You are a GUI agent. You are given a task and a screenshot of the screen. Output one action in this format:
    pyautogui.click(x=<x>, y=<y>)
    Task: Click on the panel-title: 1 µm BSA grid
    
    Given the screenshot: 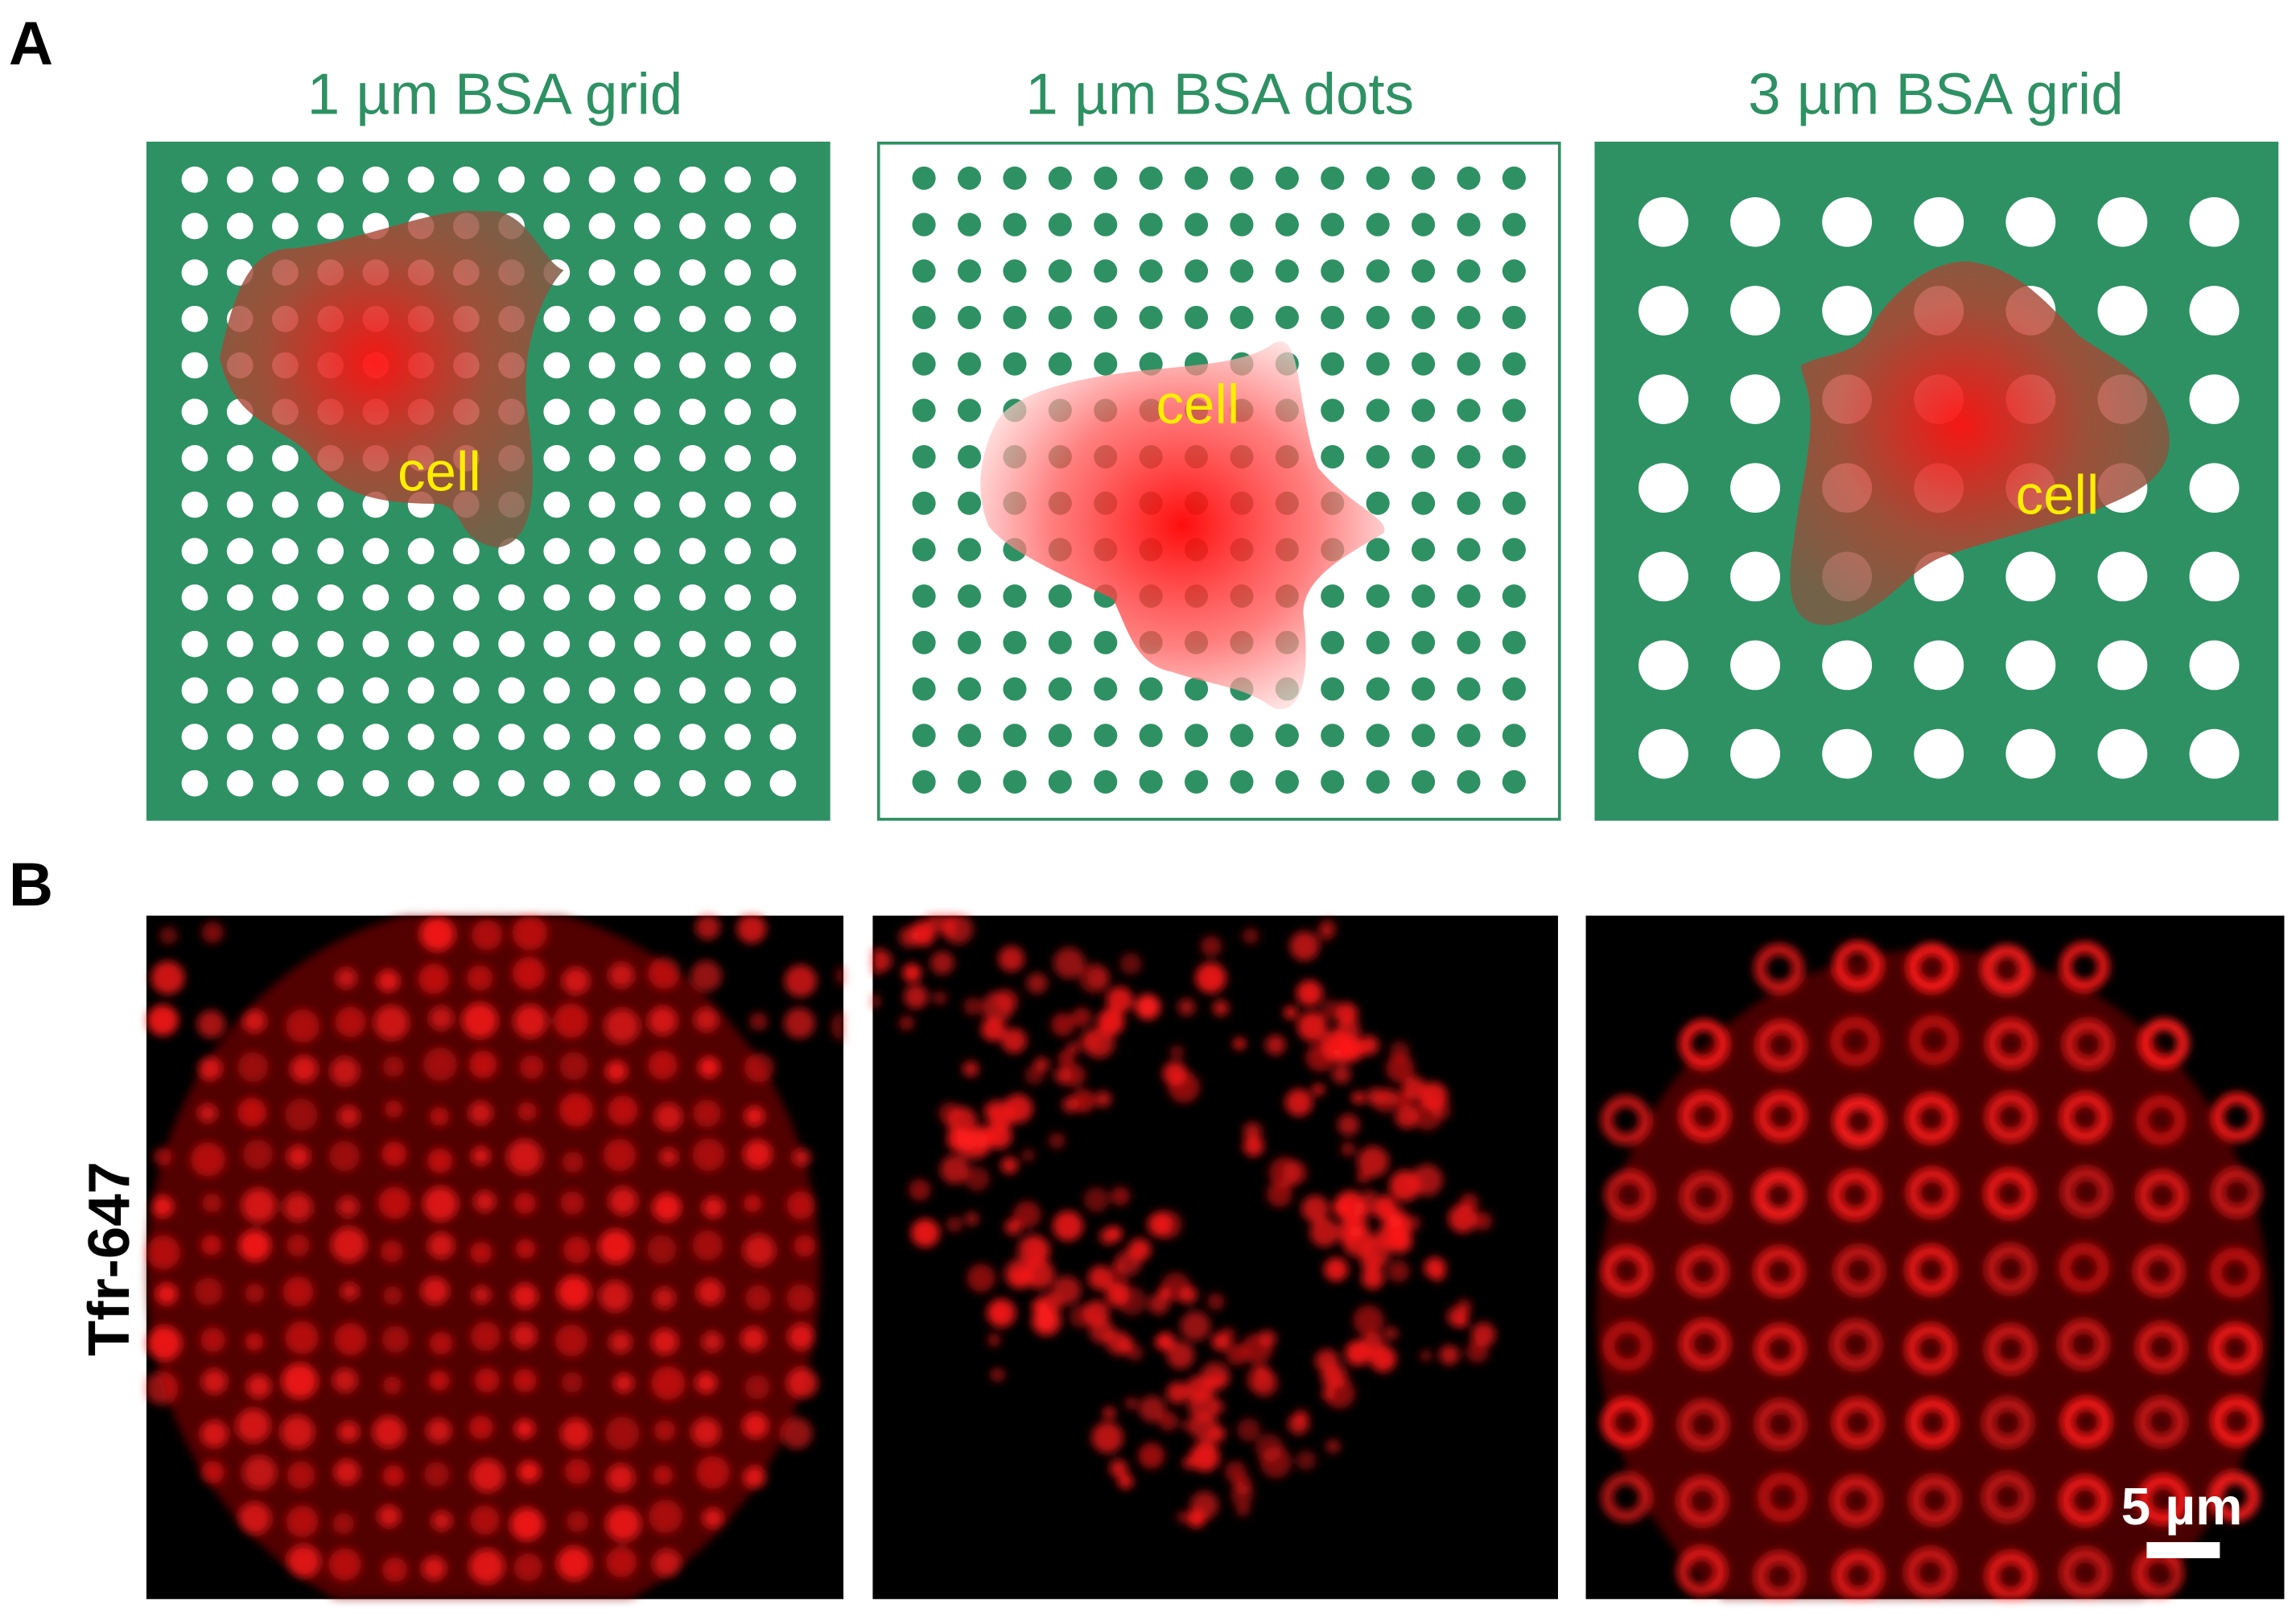 What is the action you would take?
    pyautogui.click(x=495, y=94)
    